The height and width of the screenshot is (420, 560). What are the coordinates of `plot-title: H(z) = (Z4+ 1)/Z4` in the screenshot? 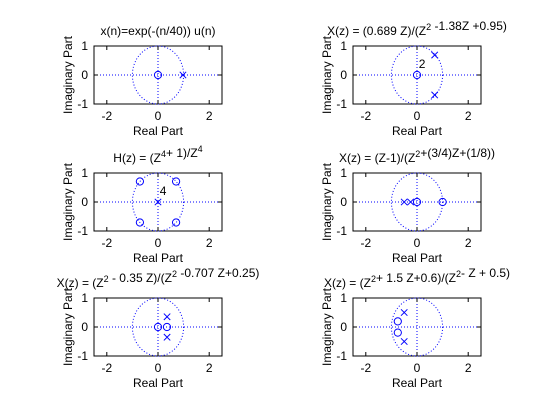 It's located at (157, 154).